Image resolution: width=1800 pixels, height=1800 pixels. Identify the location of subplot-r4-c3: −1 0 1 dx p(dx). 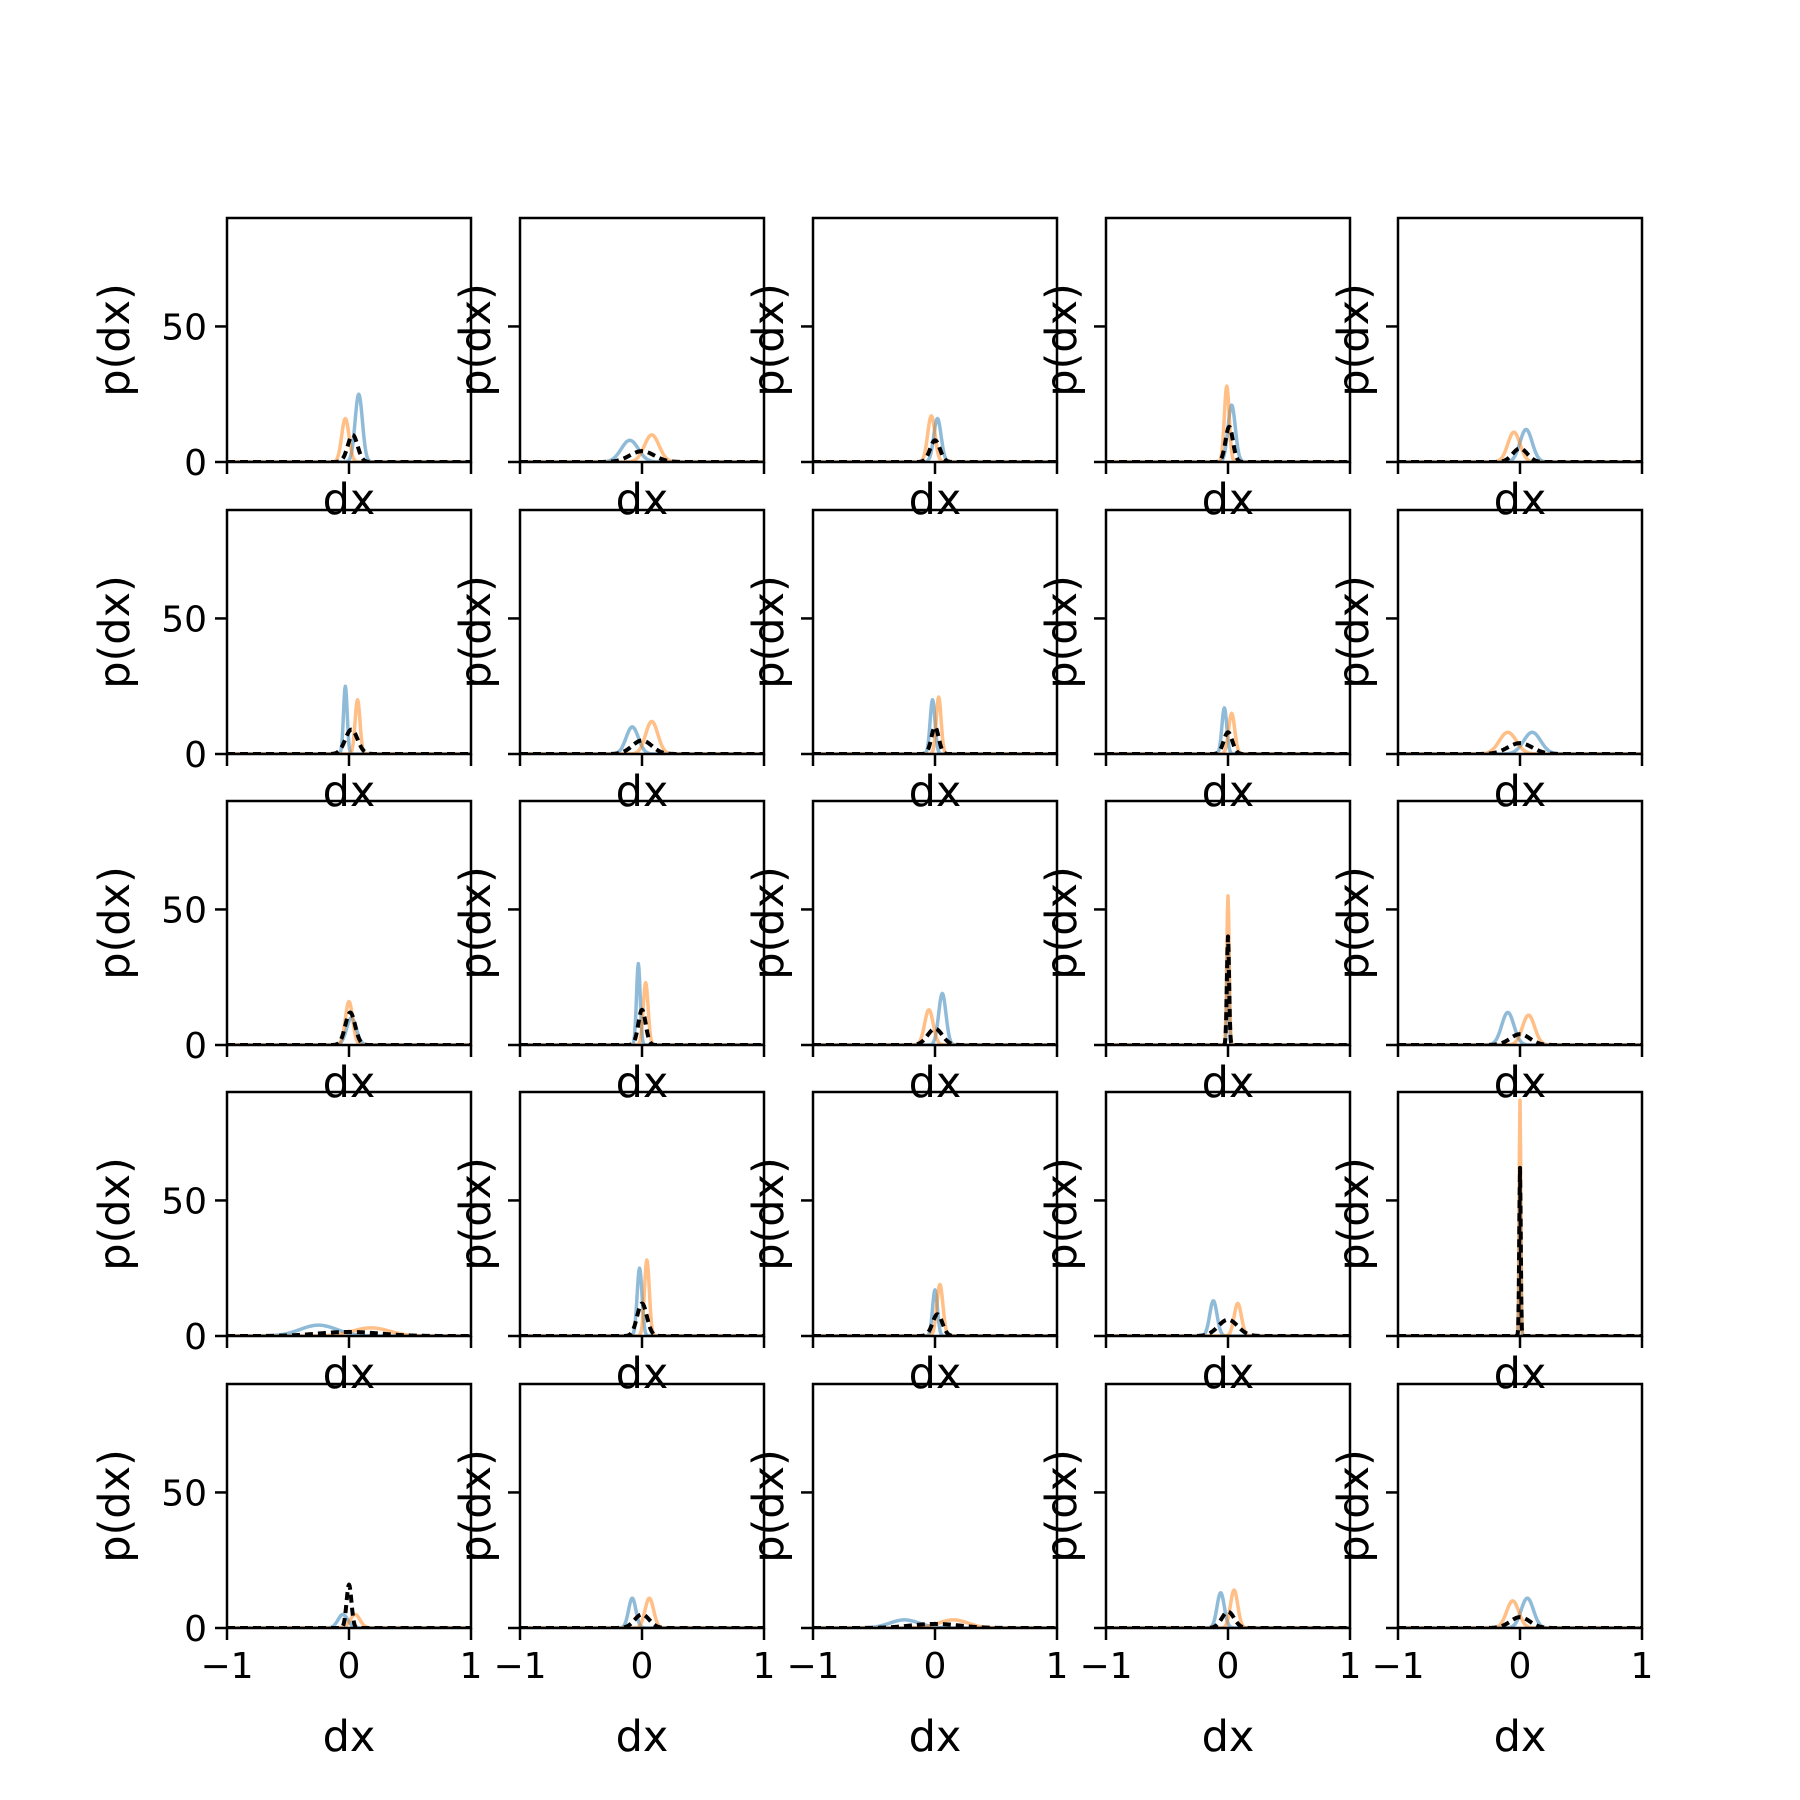
(1199, 1572).